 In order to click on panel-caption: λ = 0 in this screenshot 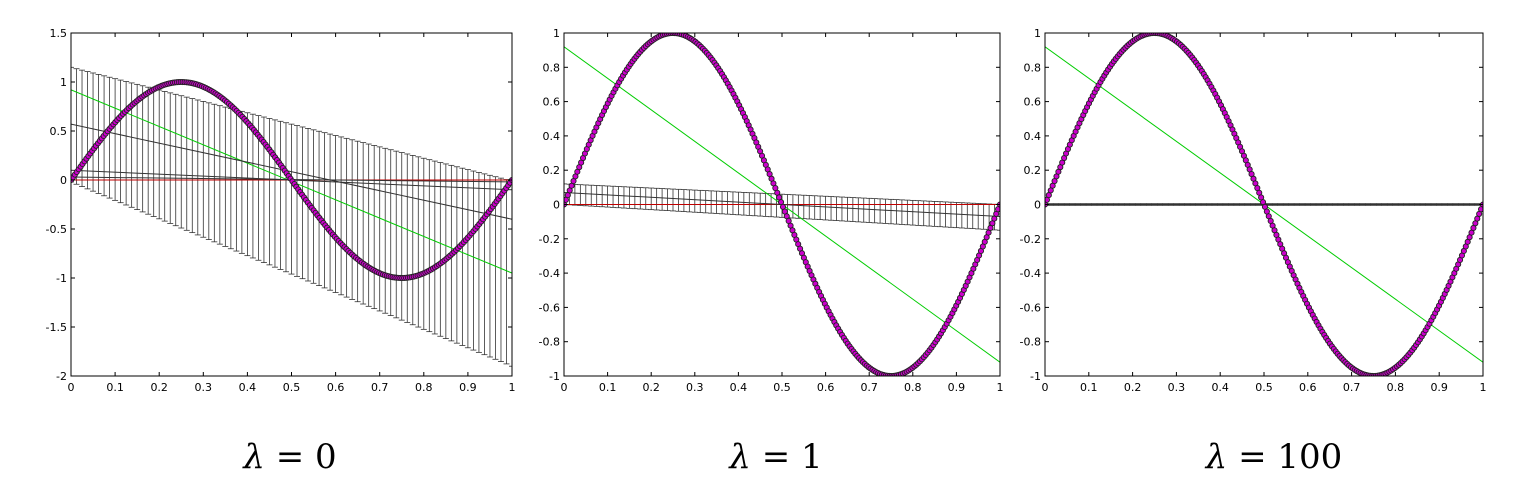, I will do `click(288, 457)`.